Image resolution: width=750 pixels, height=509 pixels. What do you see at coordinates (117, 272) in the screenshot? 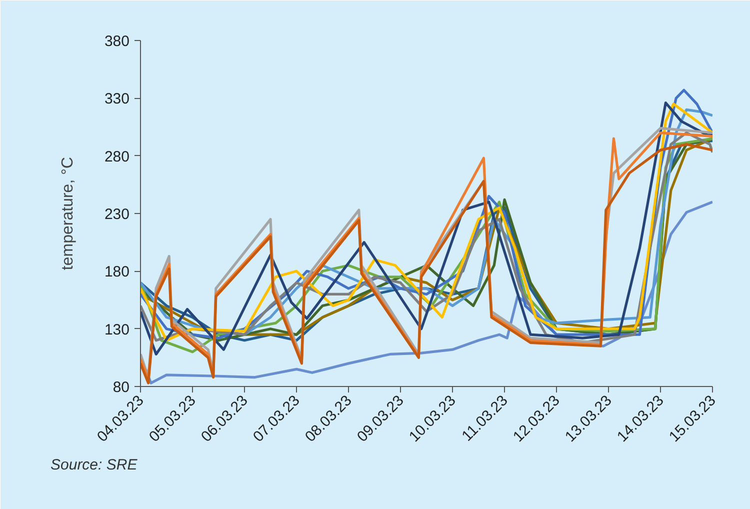
I see `y-tick-label: 180` at bounding box center [117, 272].